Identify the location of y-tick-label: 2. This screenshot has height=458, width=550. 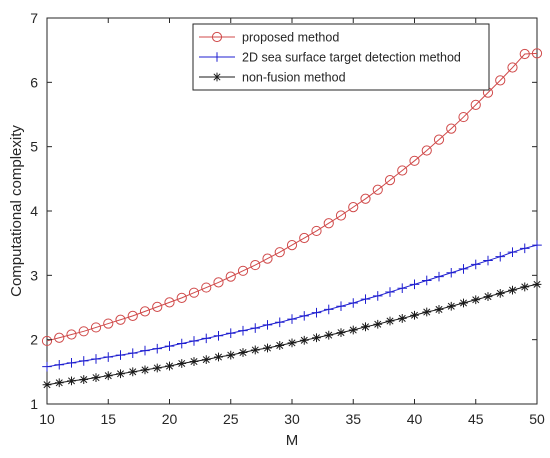
(34, 340).